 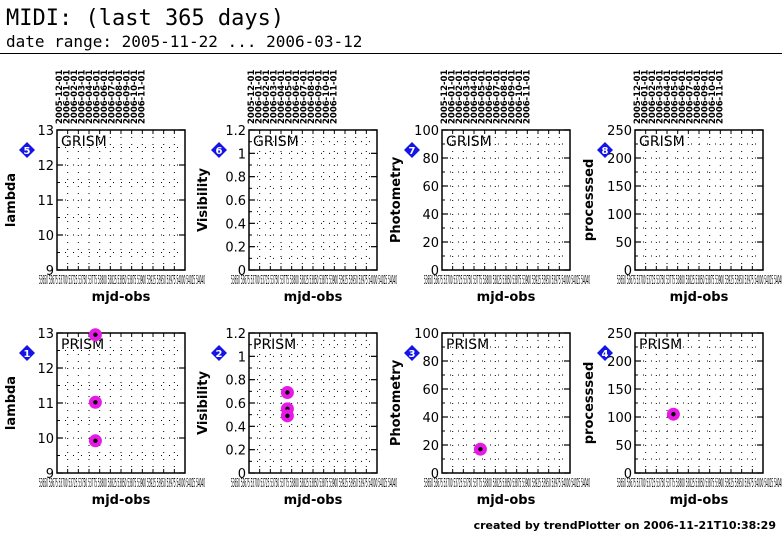 What do you see at coordinates (430, 187) in the screenshot?
I see `y-tick-label: 60` at bounding box center [430, 187].